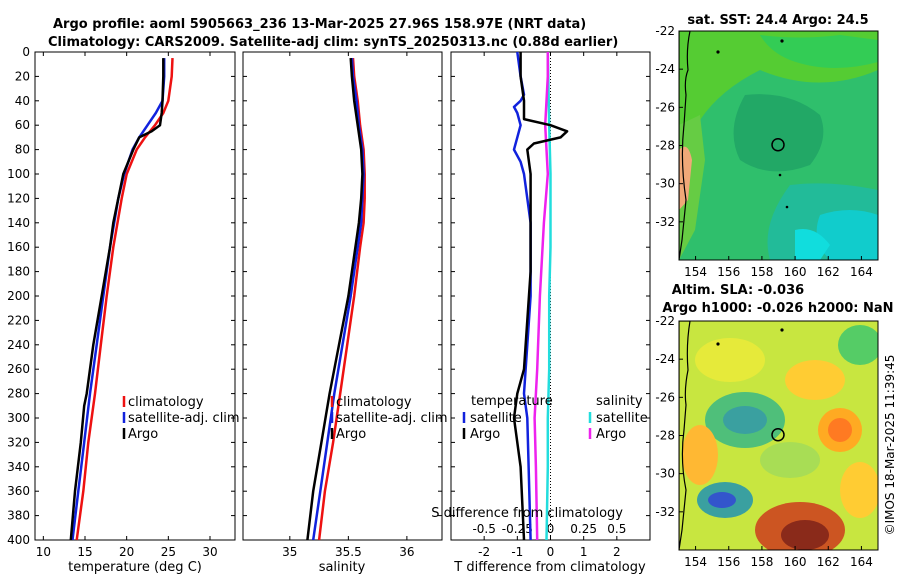 This screenshot has width=900, height=580. I want to click on temperature-xlabel: temperature (deg C), so click(135, 567).